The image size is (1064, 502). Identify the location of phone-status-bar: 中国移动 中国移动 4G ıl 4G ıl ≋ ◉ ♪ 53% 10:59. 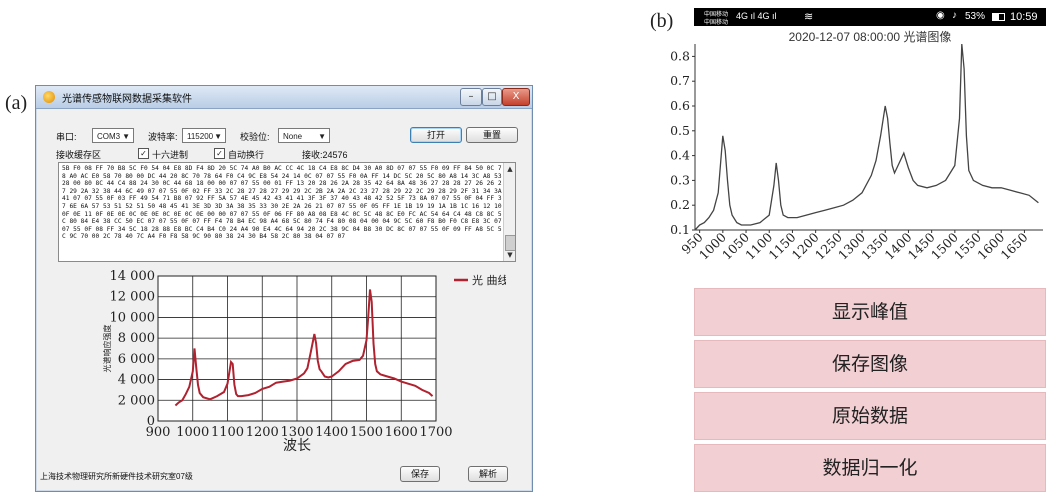
(870, 17).